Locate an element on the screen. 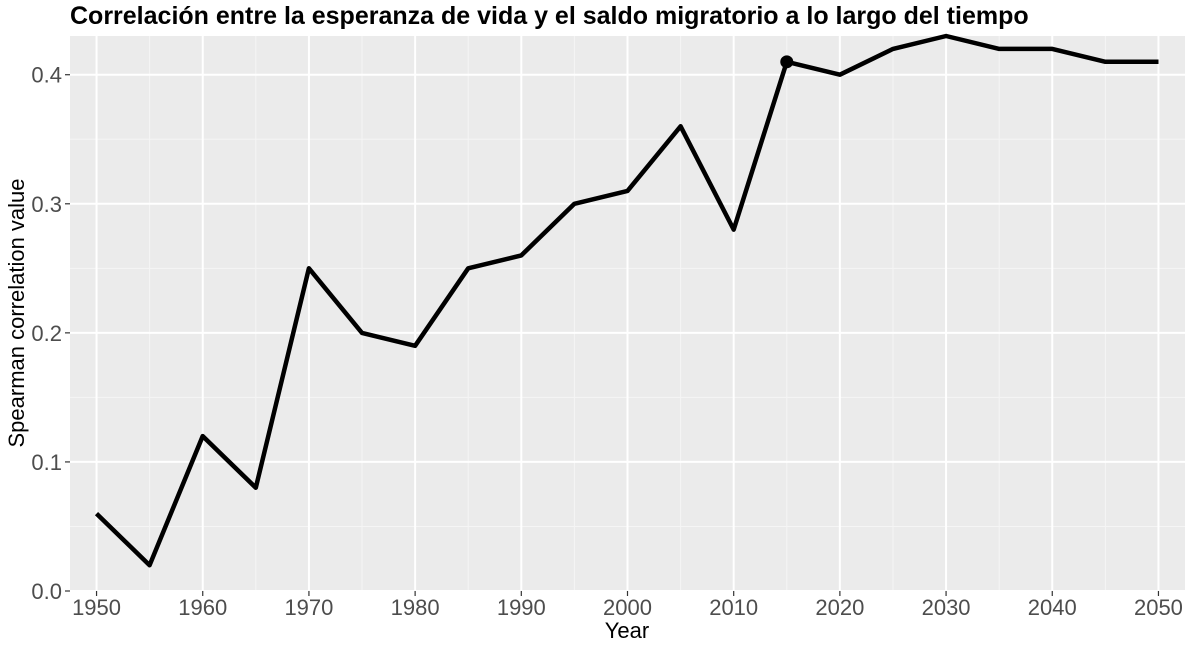 The height and width of the screenshot is (649, 1192). x-tick-label: 2030 is located at coordinates (946, 607).